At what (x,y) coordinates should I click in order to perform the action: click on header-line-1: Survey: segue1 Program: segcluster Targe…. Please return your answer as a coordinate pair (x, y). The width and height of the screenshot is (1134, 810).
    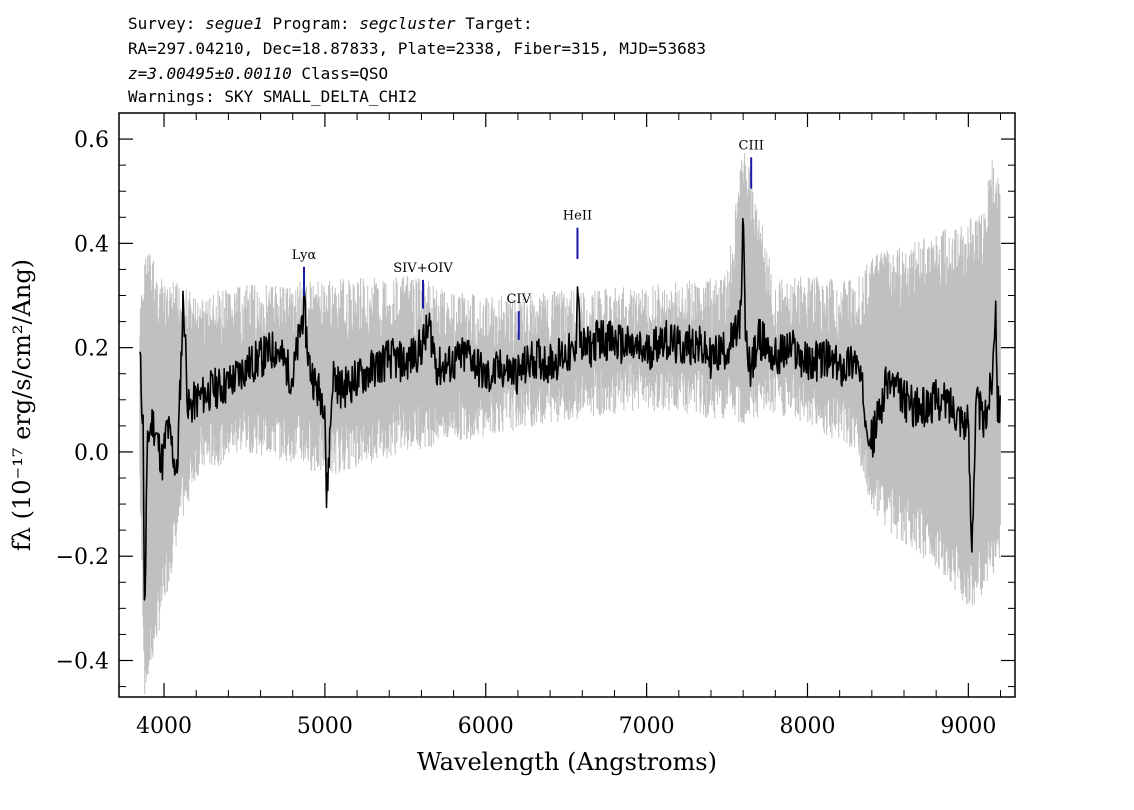
    Looking at the image, I should click on (330, 23).